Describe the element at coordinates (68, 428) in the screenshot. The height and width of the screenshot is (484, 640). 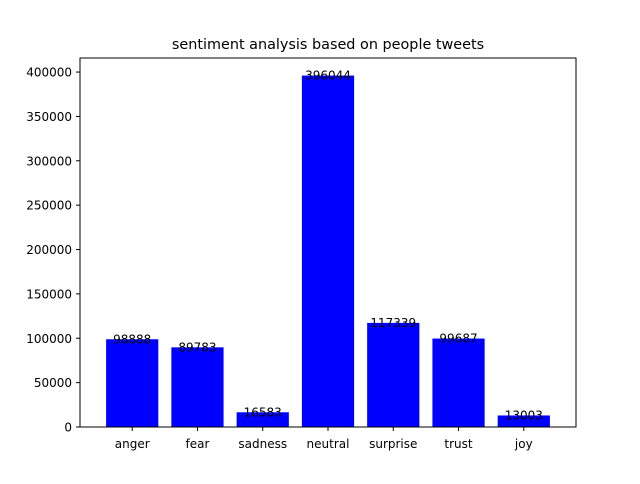
I see `y-tick-label-0: 0` at that location.